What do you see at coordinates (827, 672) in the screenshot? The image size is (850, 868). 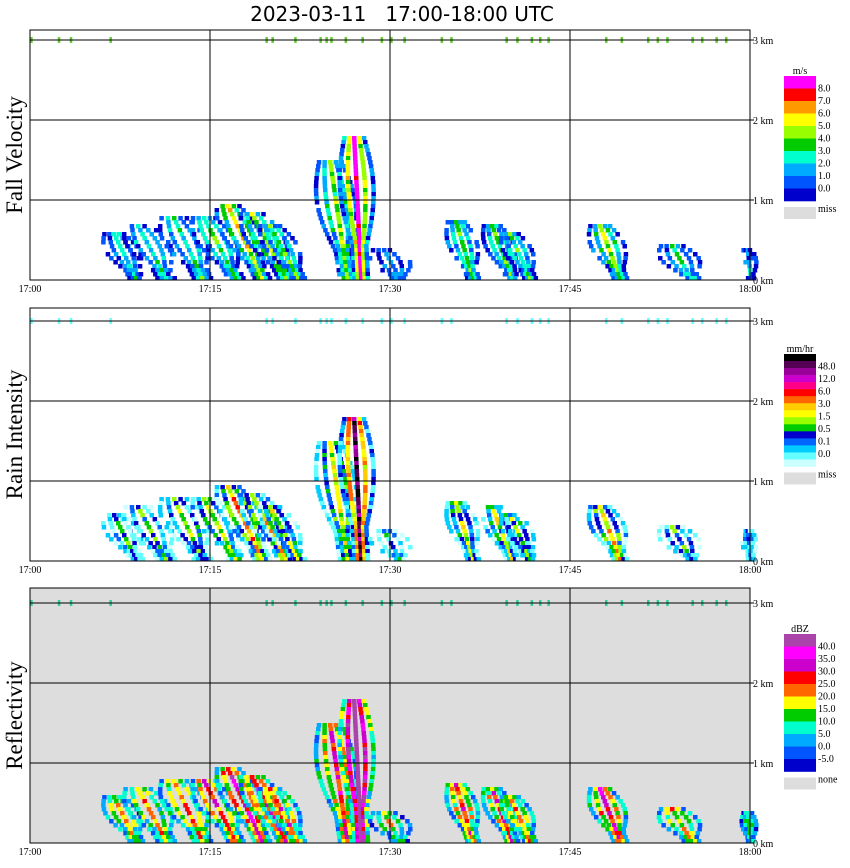 I see `colorbar-label: 30.0` at bounding box center [827, 672].